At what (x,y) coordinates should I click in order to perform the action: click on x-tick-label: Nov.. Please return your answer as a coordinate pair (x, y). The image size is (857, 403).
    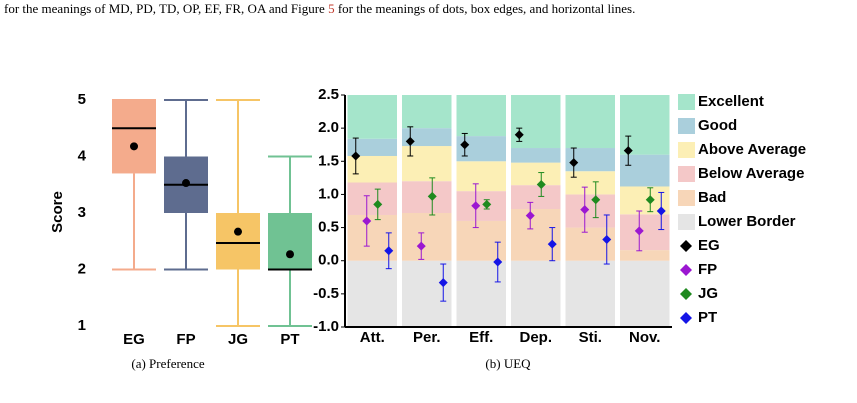
    Looking at the image, I should click on (644, 337).